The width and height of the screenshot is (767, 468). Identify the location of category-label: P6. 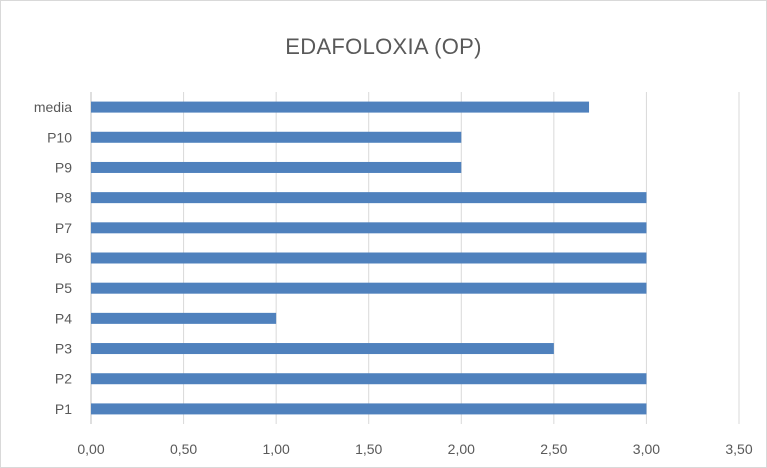
(63, 258).